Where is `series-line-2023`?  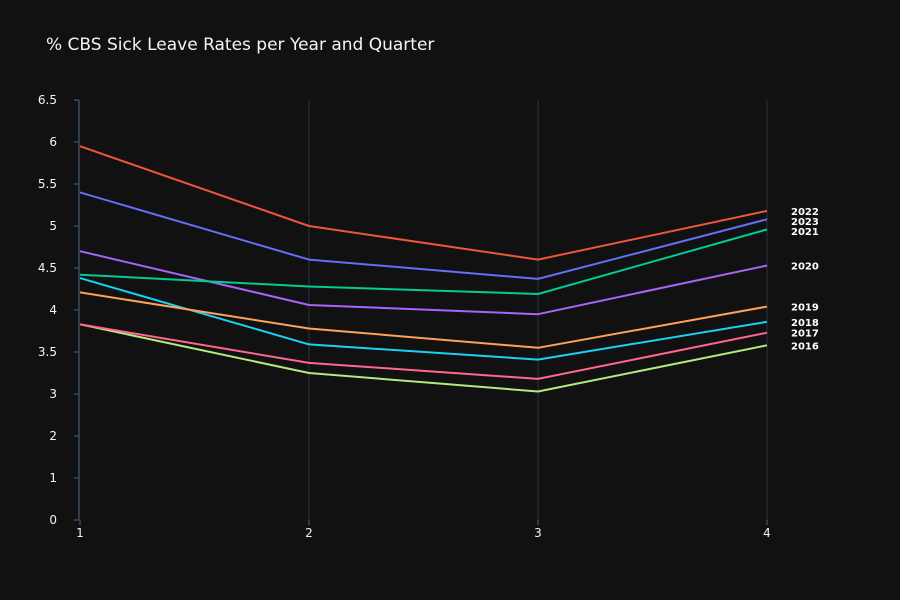
series-line-2023 is located at coordinates (423, 235).